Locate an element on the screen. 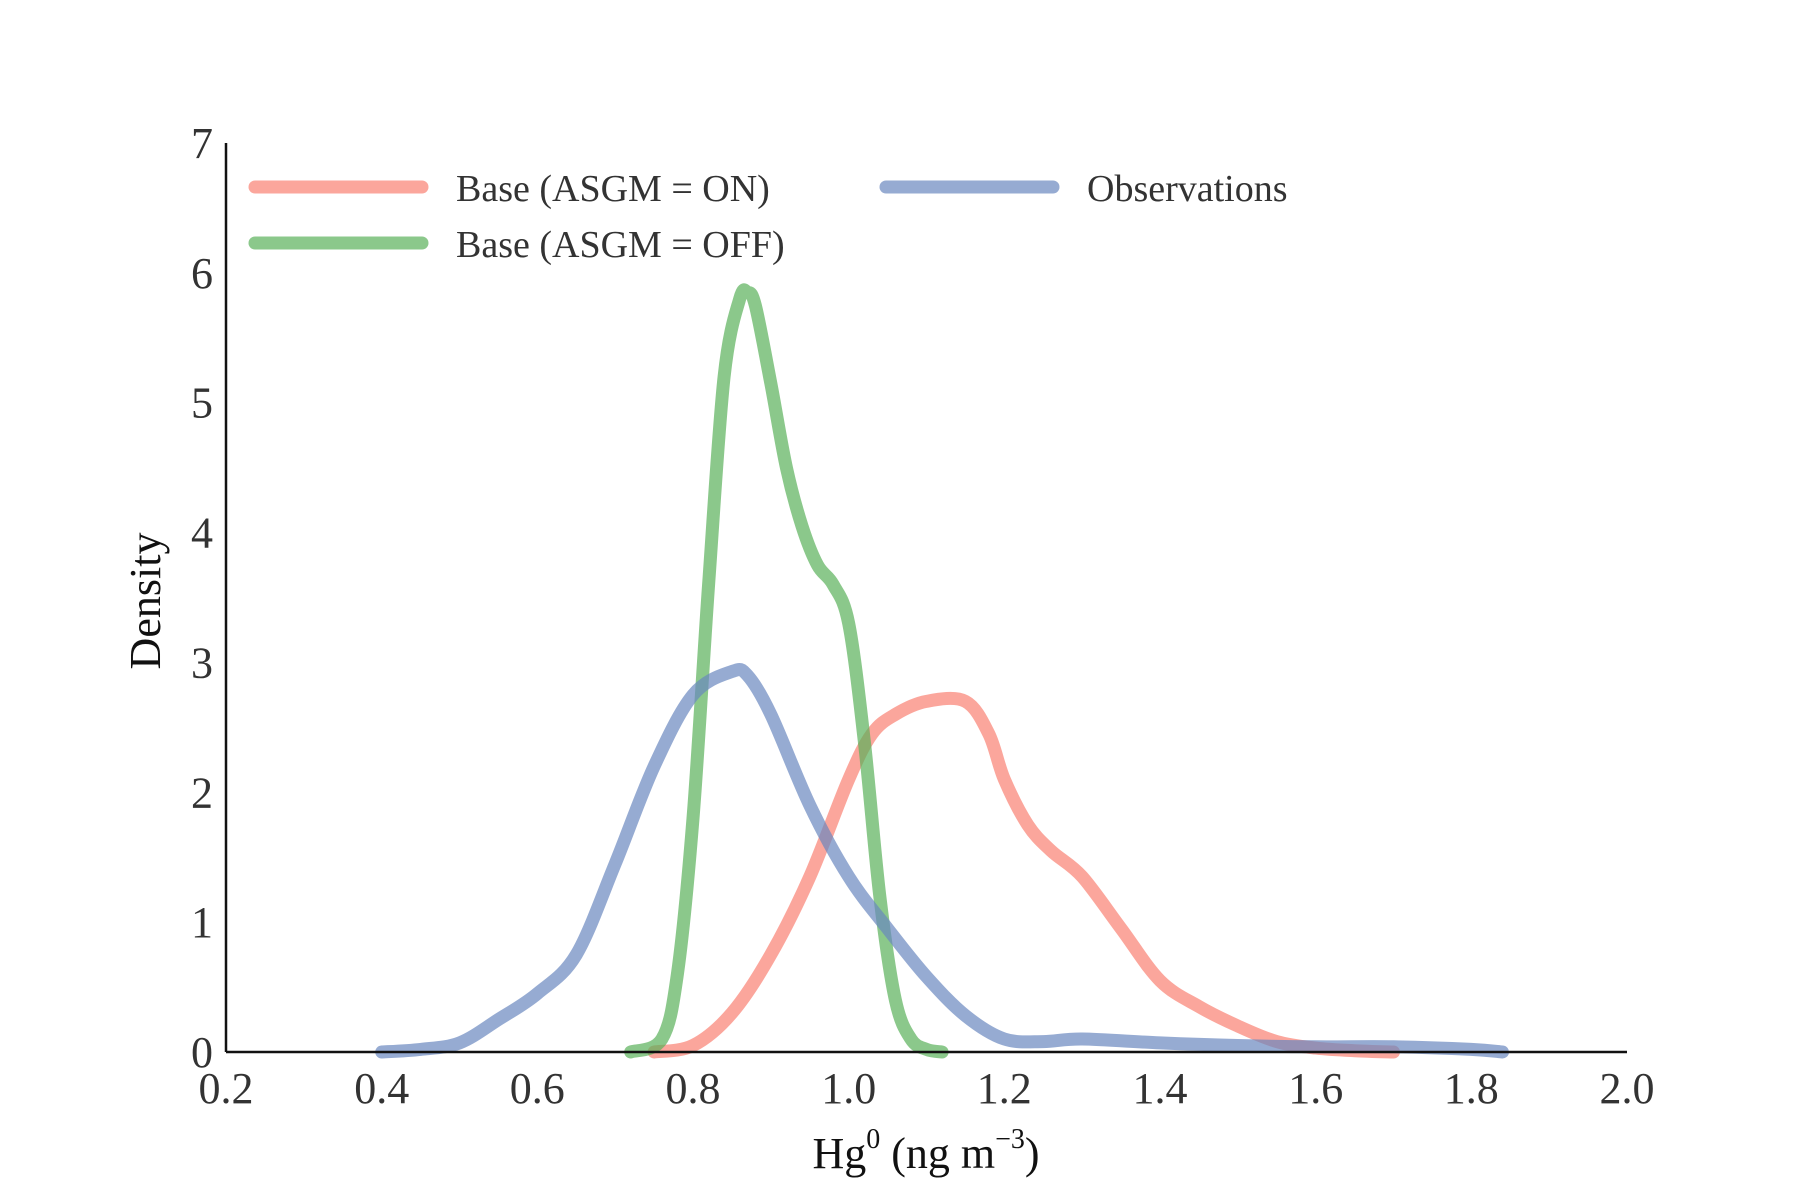  y-tick-label: 5 is located at coordinates (202, 403).